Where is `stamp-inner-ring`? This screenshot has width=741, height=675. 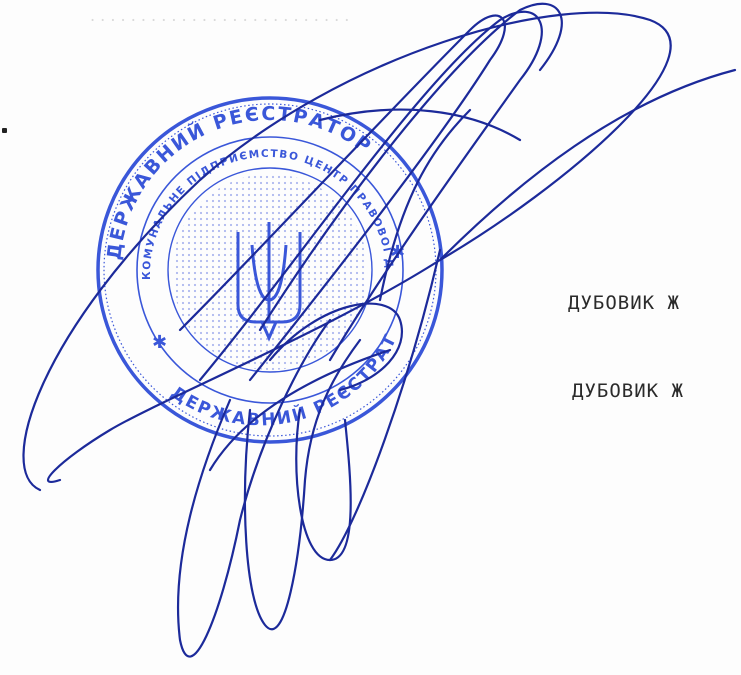 stamp-inner-ring is located at coordinates (270, 270).